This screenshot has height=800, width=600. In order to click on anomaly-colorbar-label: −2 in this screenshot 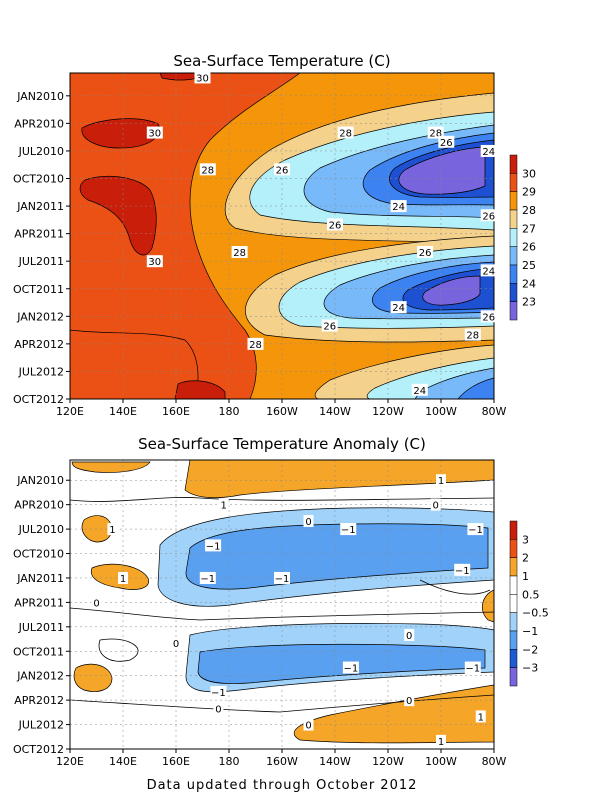, I will do `click(530, 649)`.